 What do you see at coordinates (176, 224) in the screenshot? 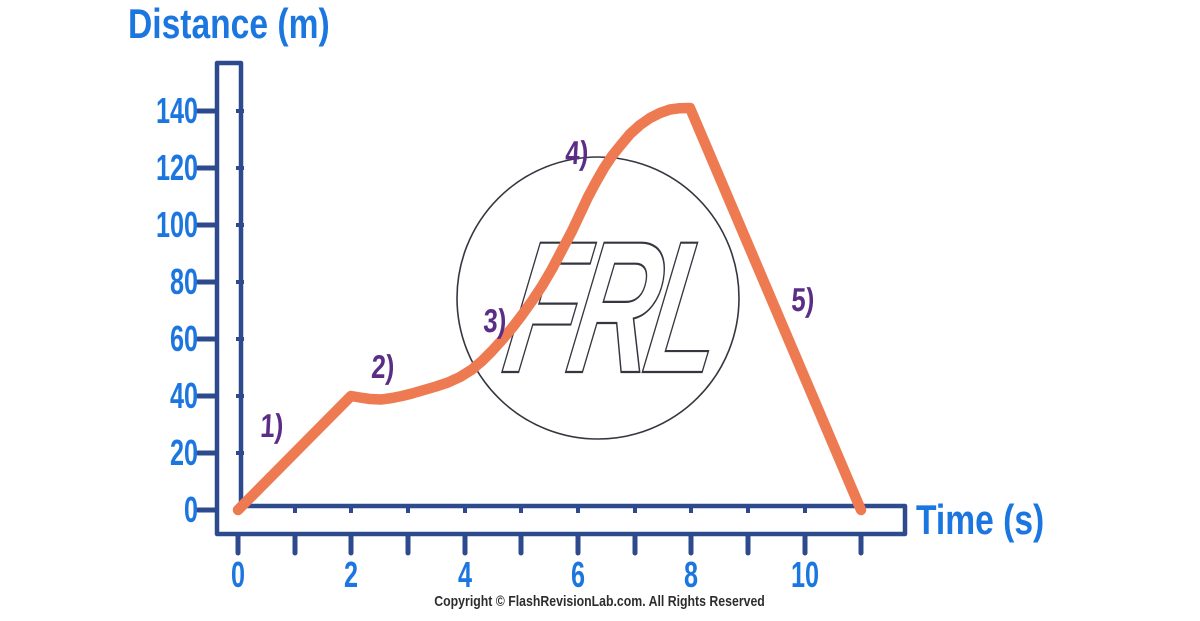
I see `y-tick-label-100: 100` at bounding box center [176, 224].